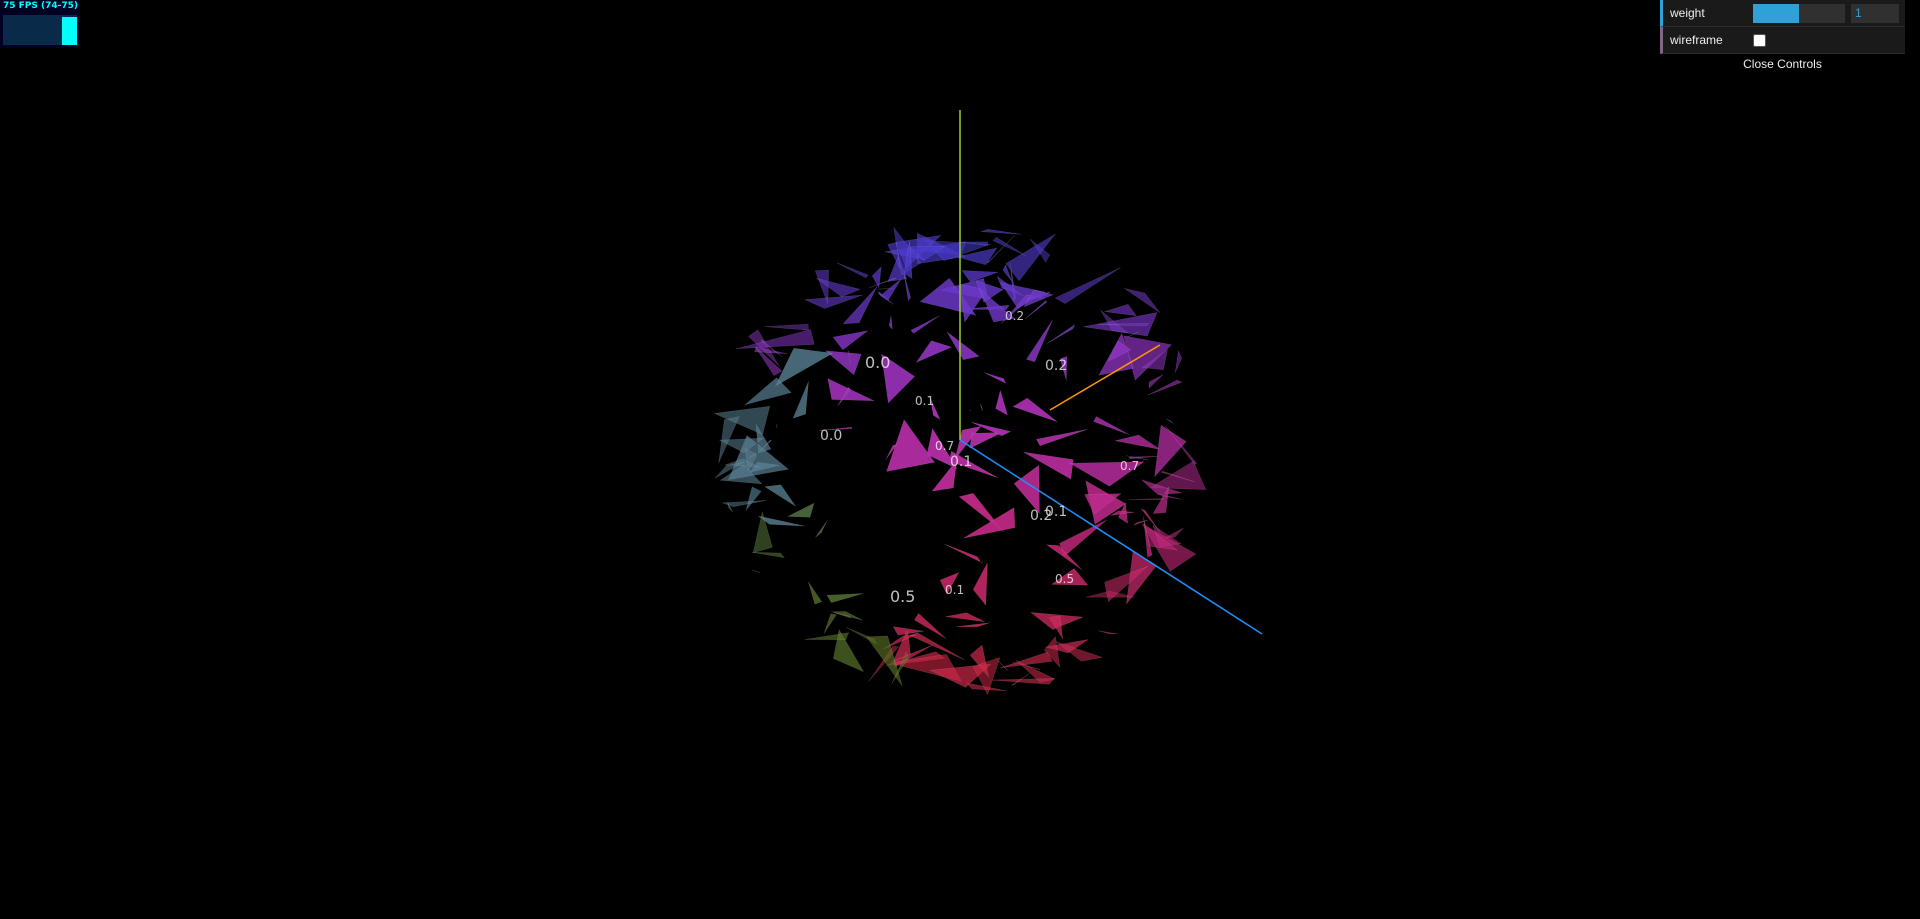 Image resolution: width=1920 pixels, height=919 pixels. I want to click on weight-label: weight, so click(1687, 13).